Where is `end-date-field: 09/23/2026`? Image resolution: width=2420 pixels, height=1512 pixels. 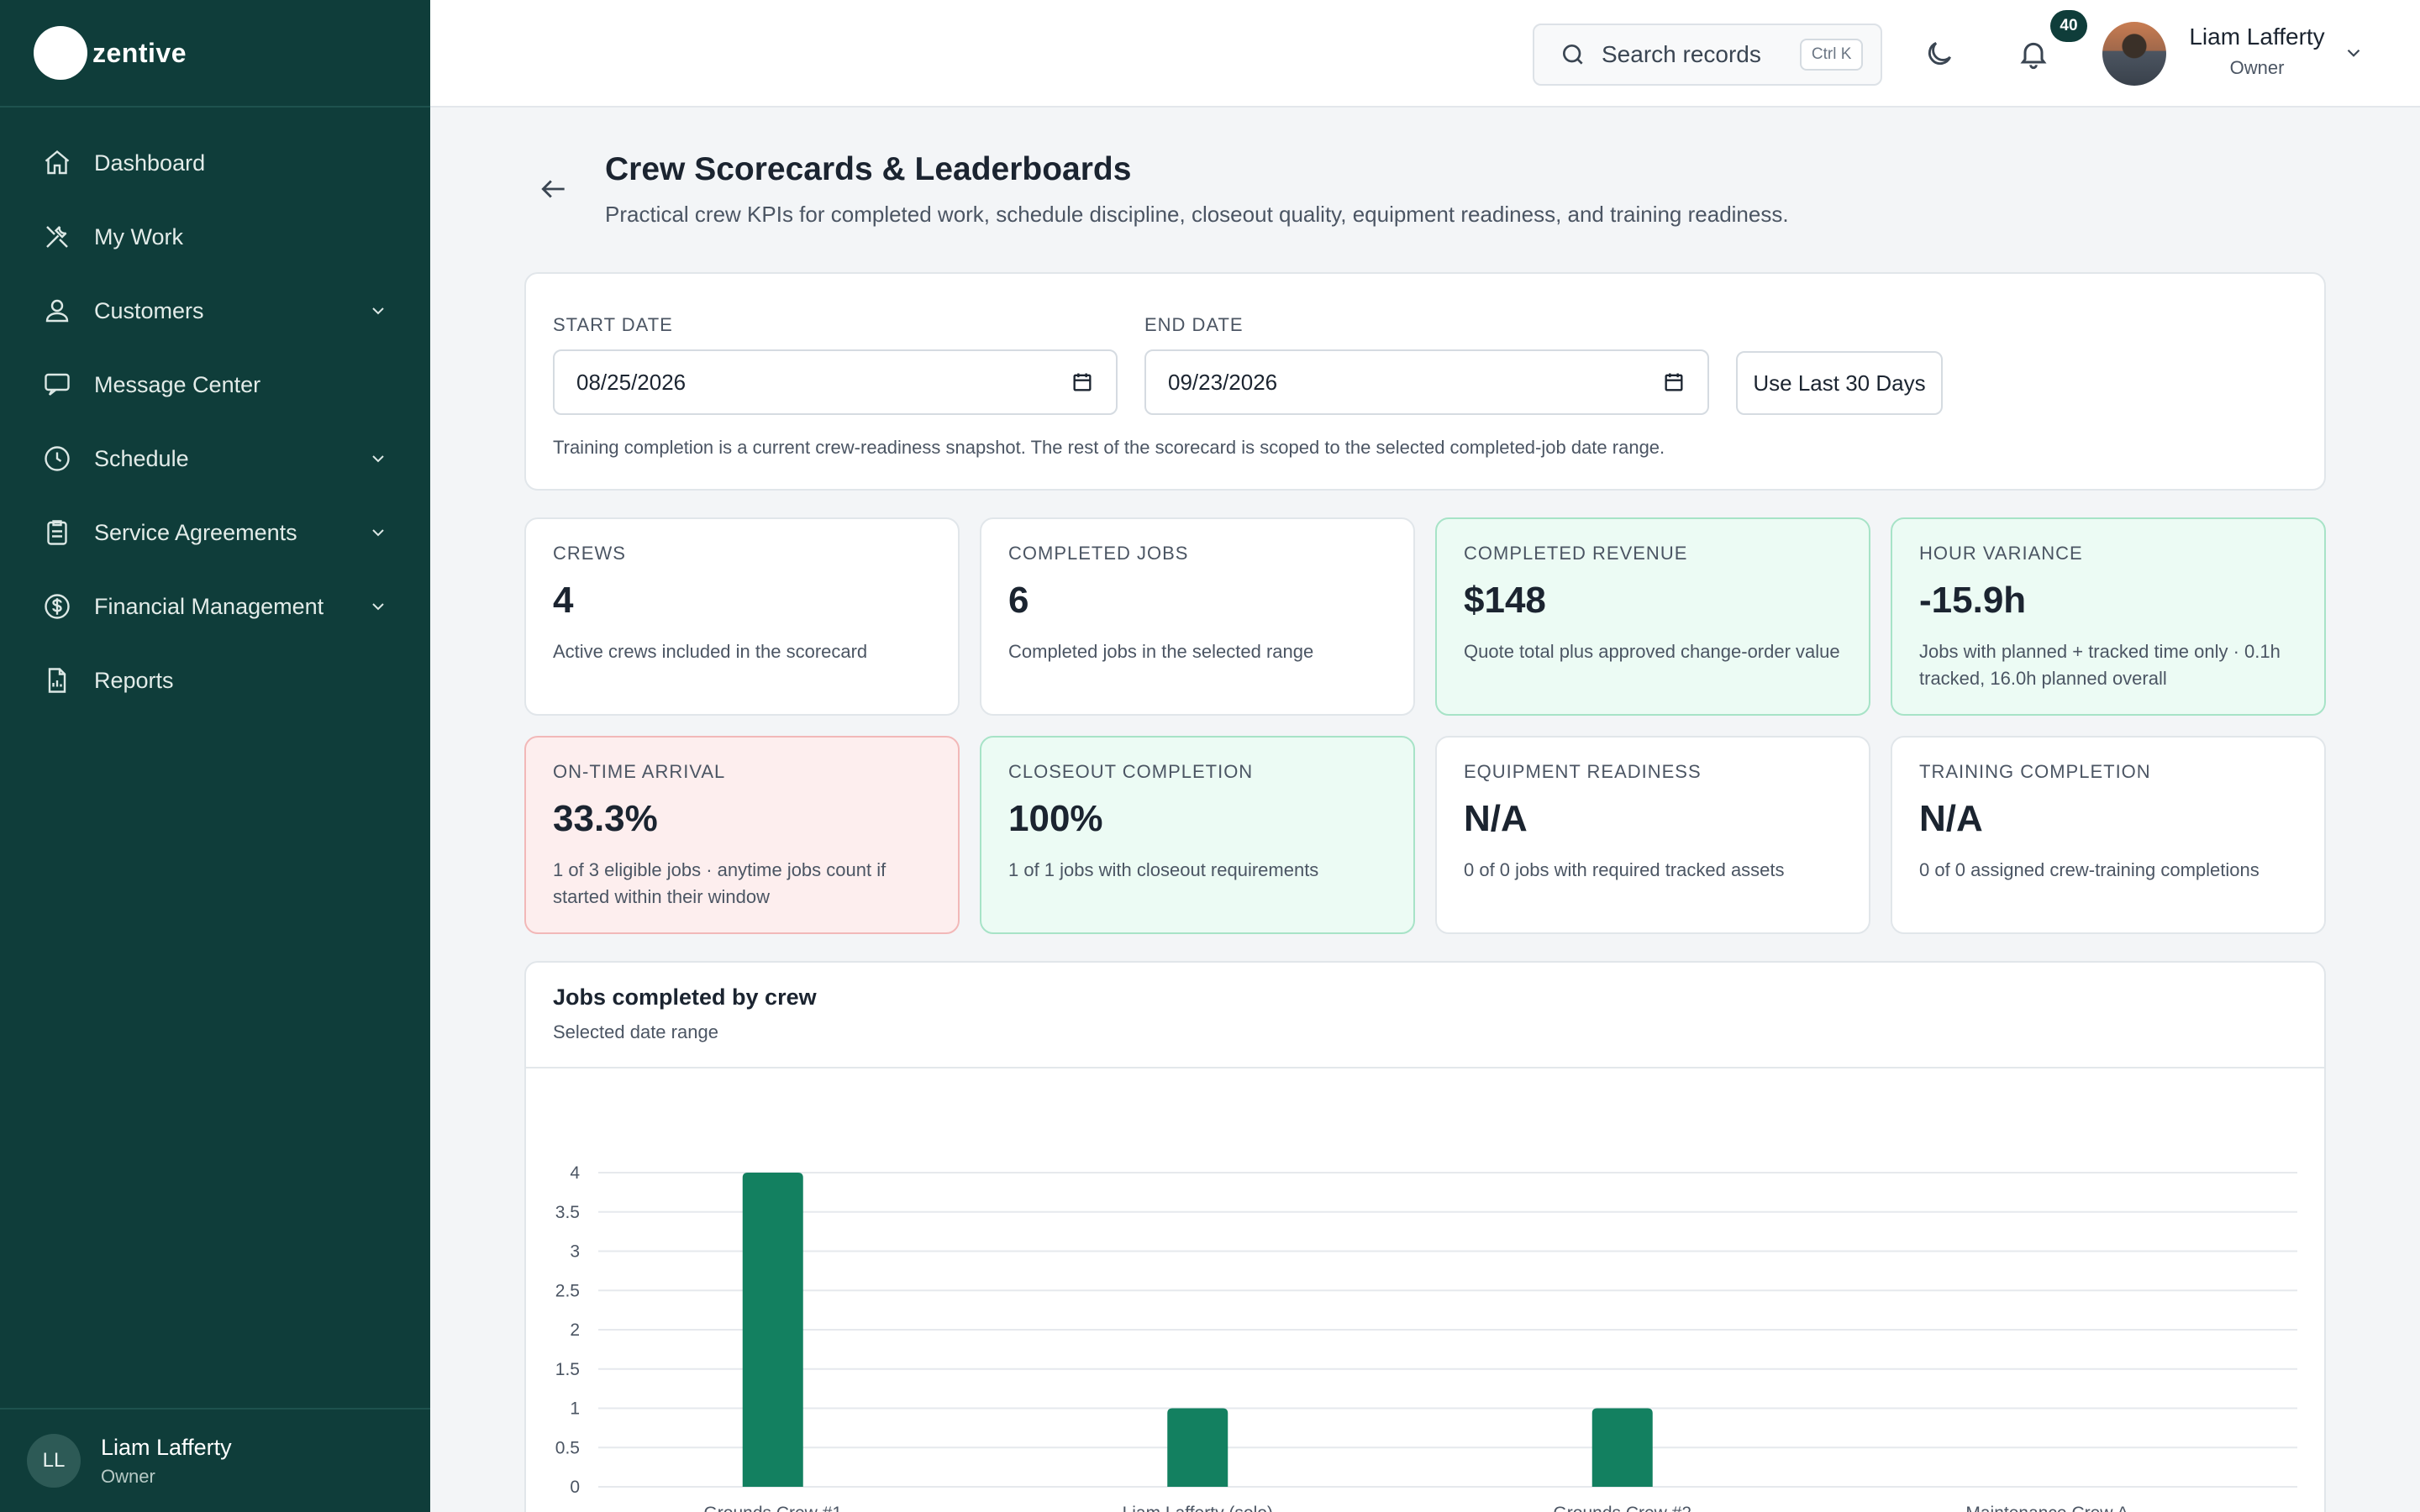 end-date-field: 09/23/2026 is located at coordinates (1426, 382).